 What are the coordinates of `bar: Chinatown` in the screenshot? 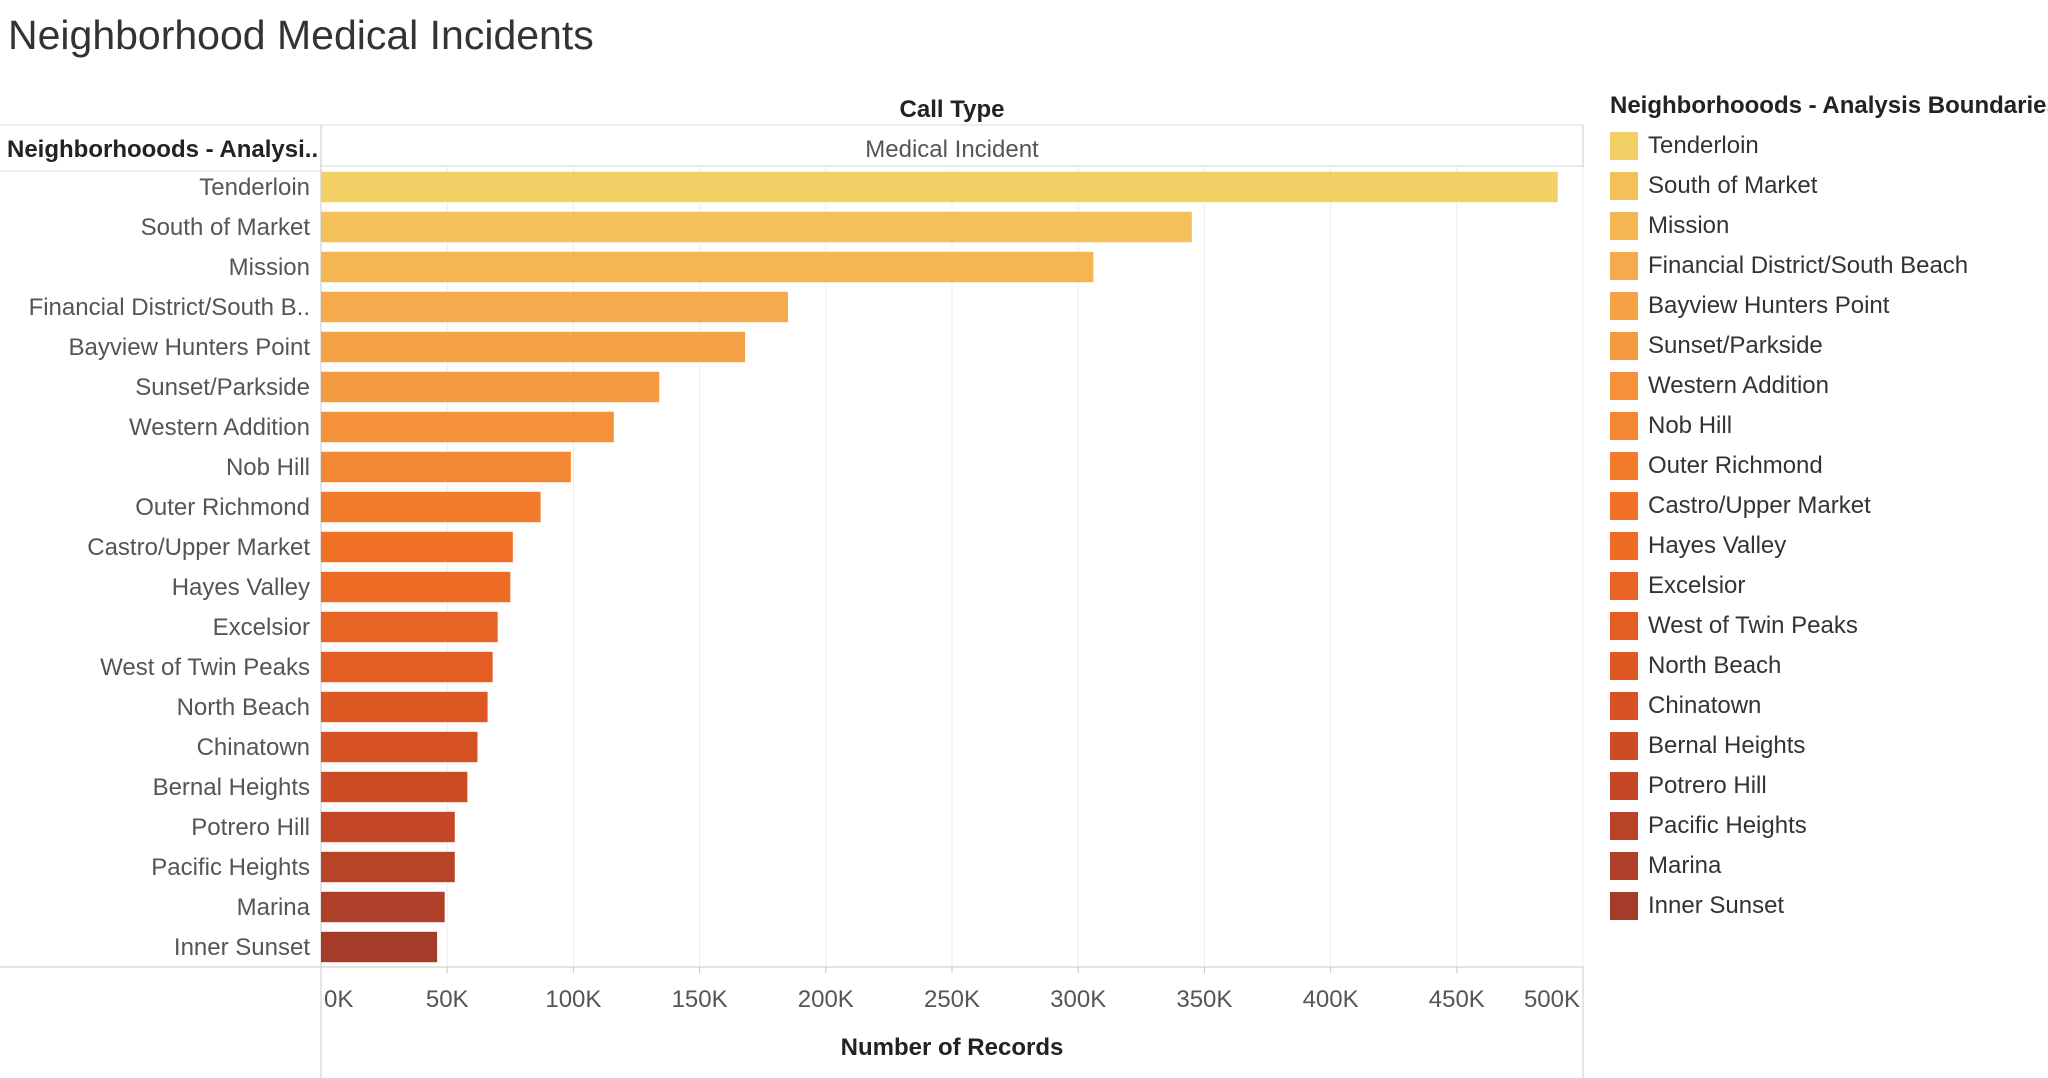 It's located at (399, 747).